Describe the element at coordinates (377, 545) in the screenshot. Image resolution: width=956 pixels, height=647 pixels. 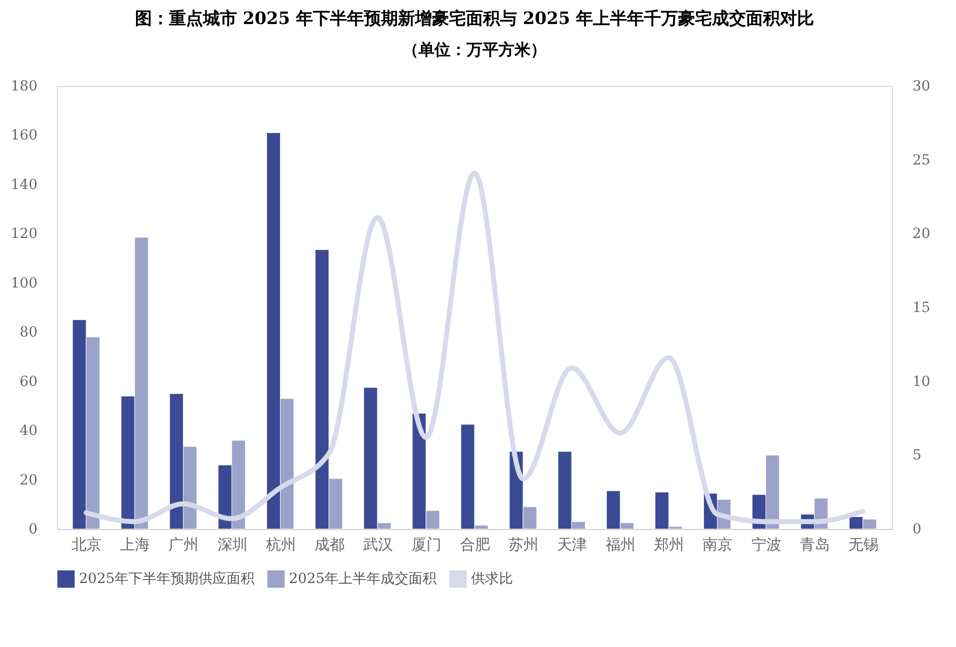
I see `x-tick-label: 武汉` at that location.